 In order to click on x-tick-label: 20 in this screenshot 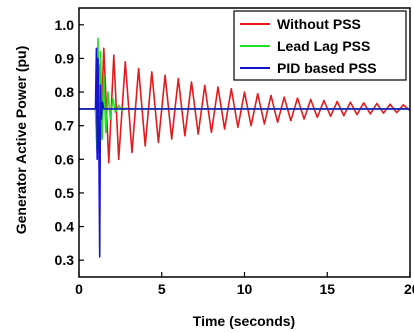, I will do `click(409, 289)`.